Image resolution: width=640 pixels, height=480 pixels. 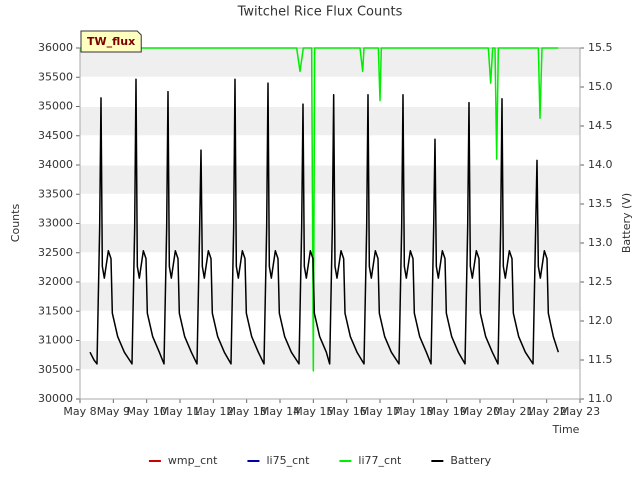 I want to click on x-tick-label: May 9, so click(x=113, y=411).